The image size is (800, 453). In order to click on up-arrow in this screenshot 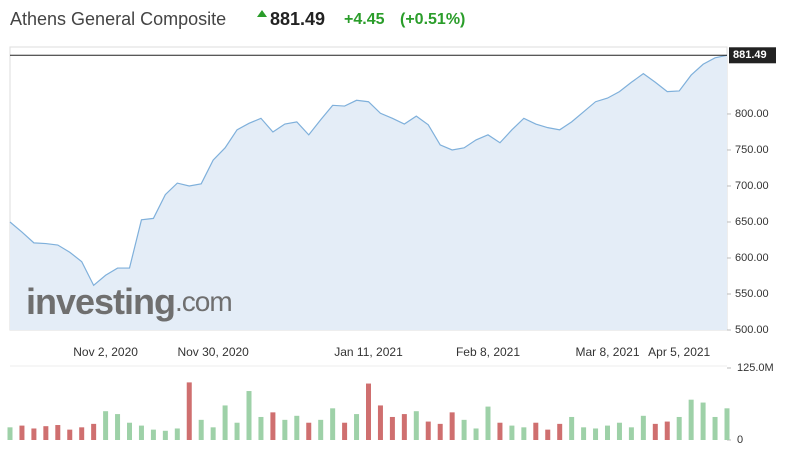, I will do `click(262, 13)`.